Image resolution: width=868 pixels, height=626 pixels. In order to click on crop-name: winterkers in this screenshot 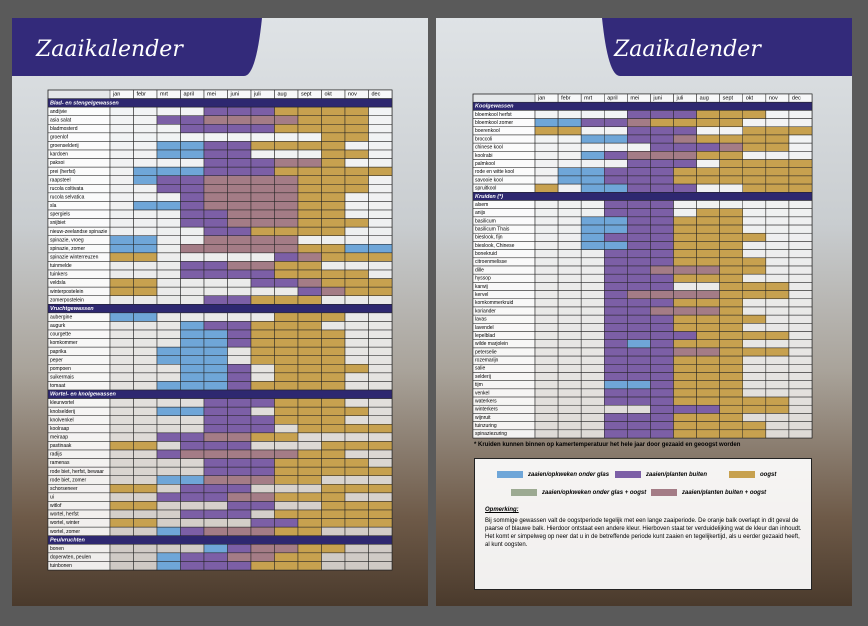, I will do `click(486, 410)`.